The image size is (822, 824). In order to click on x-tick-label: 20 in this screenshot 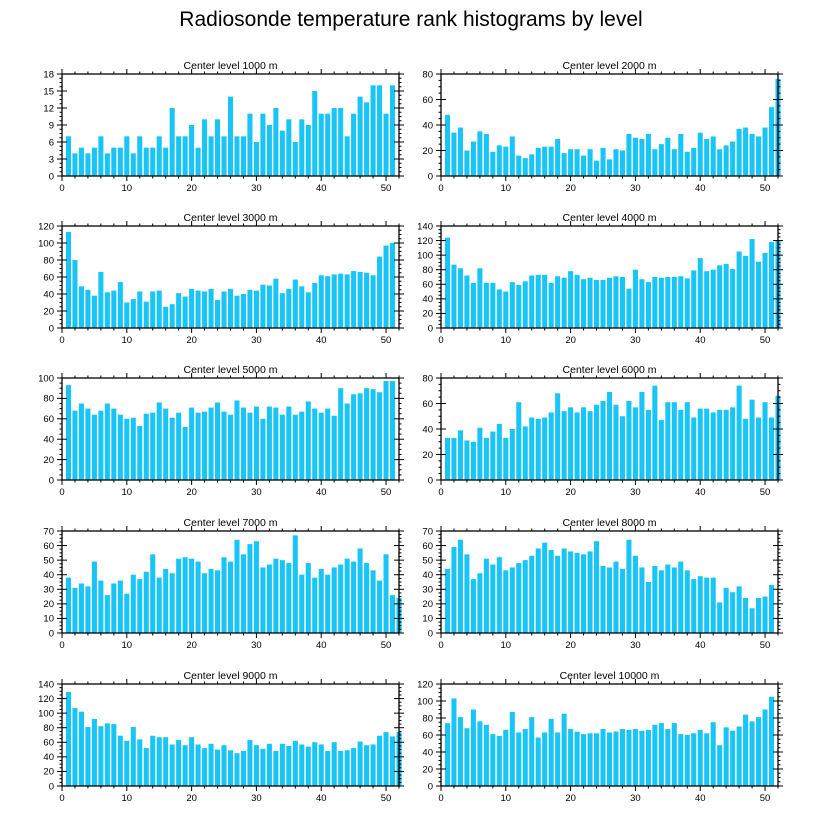, I will do `click(191, 340)`.